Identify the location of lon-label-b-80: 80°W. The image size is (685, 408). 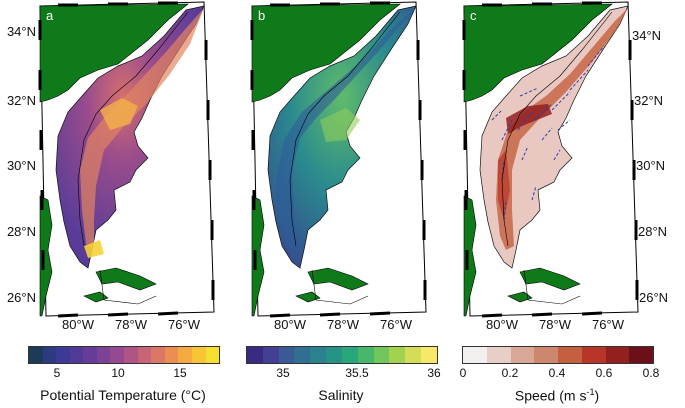
(290, 324).